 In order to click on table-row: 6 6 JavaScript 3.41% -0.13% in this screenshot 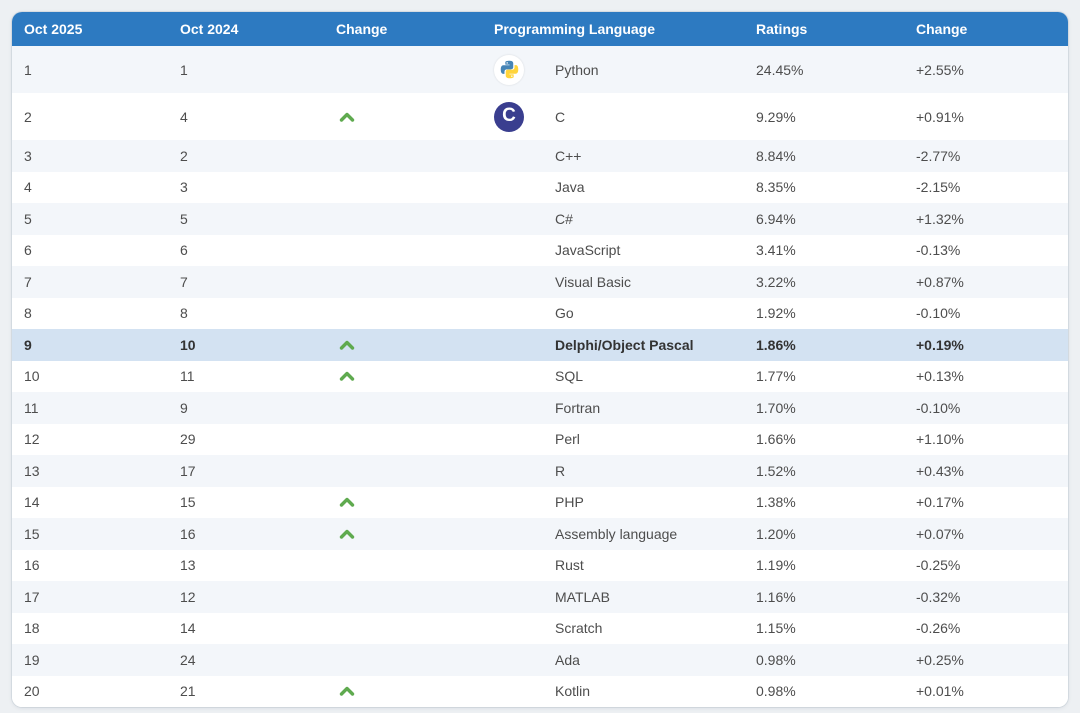, I will do `click(540, 250)`.